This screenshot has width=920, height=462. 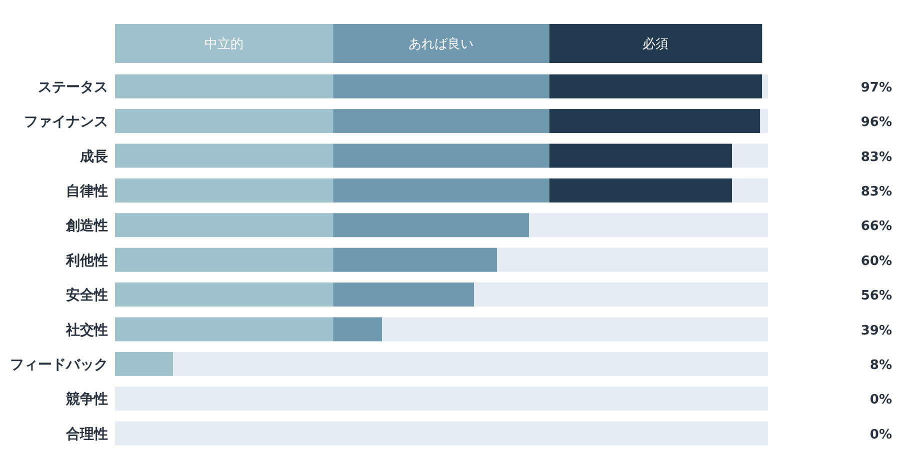 What do you see at coordinates (881, 365) in the screenshot?
I see `text: 8%` at bounding box center [881, 365].